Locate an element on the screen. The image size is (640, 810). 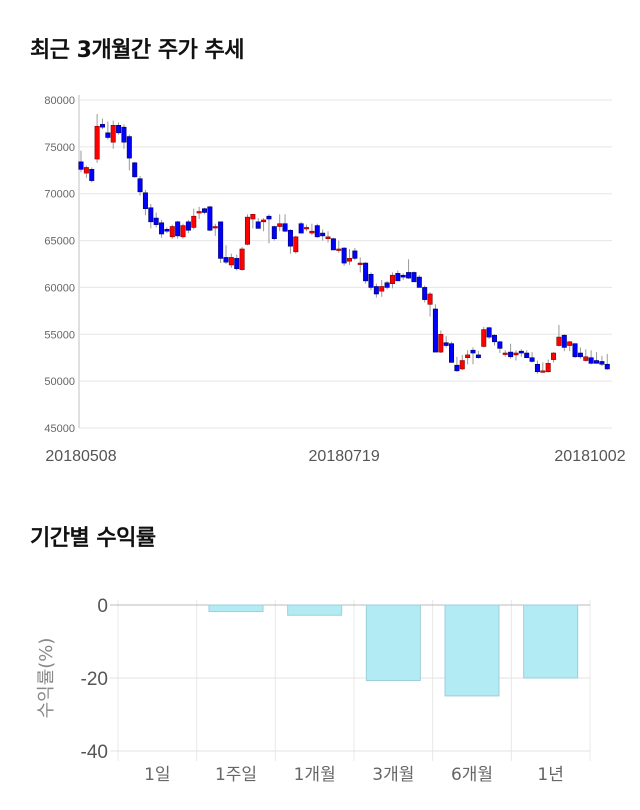
stock-trend-title: 최근 3개월간 주가 추세 is located at coordinates (137, 50).